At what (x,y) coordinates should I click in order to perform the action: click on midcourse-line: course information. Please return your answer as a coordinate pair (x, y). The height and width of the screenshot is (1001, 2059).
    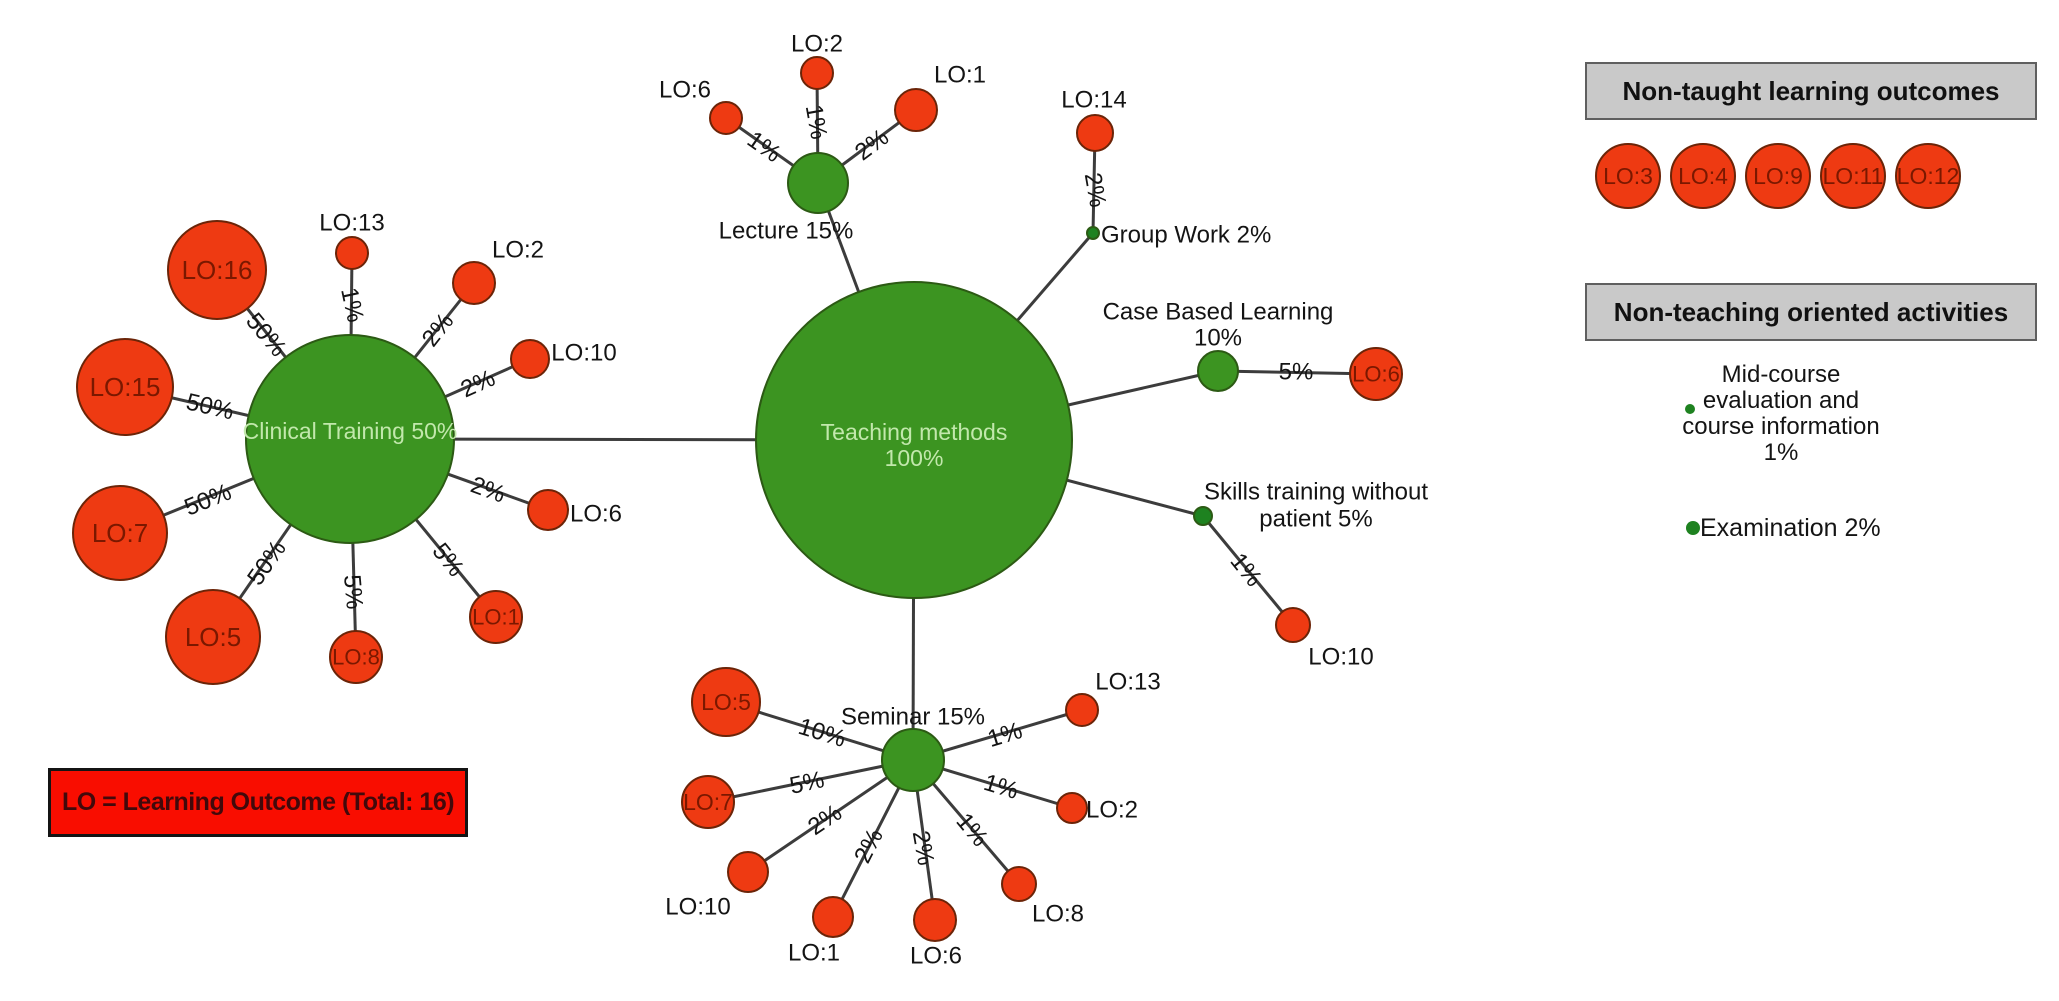
    Looking at the image, I should click on (1781, 426).